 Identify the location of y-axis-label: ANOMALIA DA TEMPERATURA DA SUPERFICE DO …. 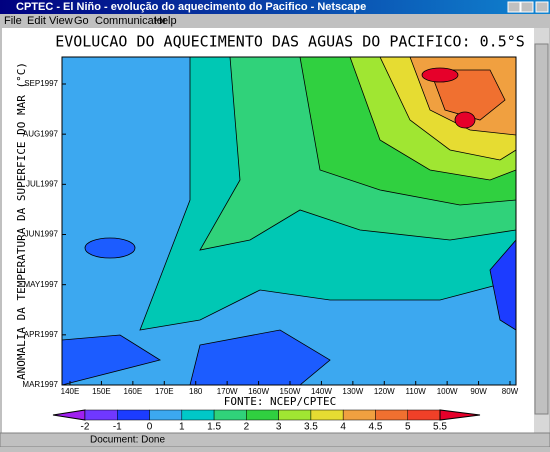
(21, 221).